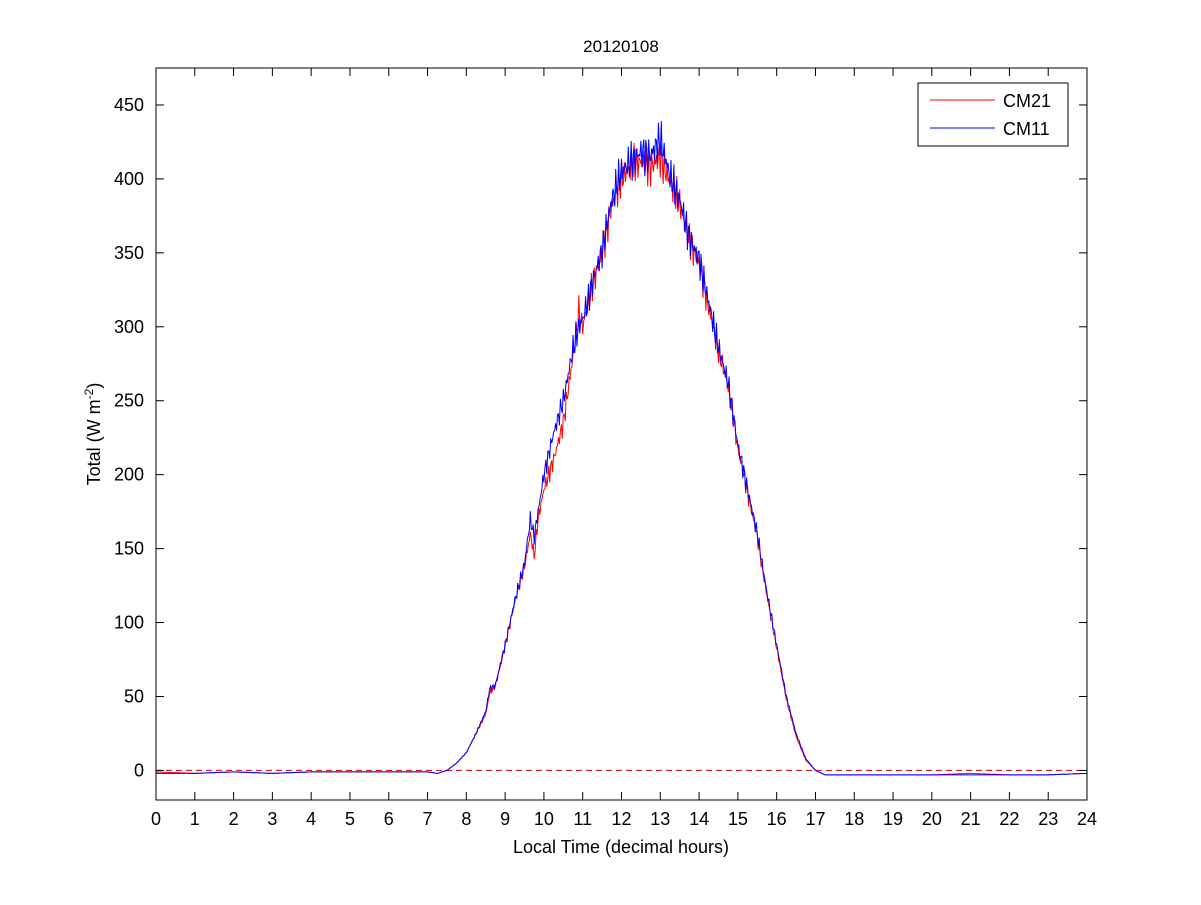  What do you see at coordinates (129, 105) in the screenshot?
I see `y-tick-label: 450` at bounding box center [129, 105].